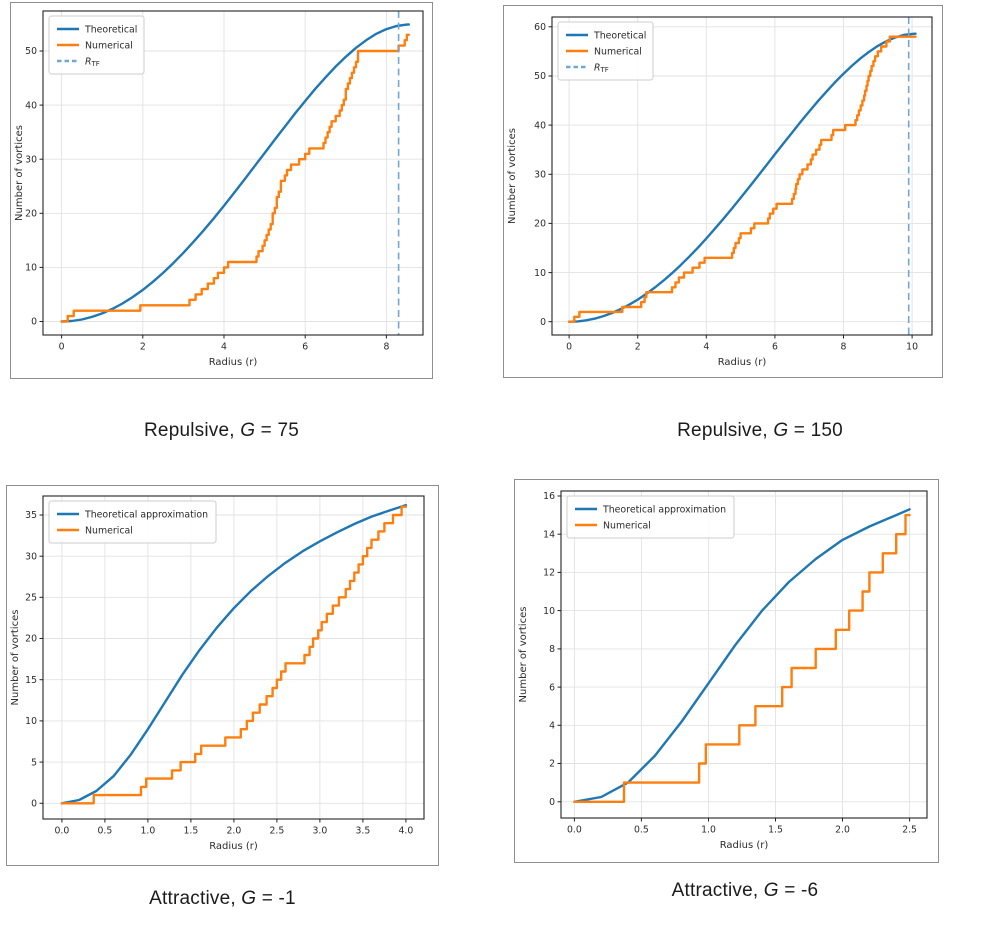 This screenshot has width=997, height=929. I want to click on svg-text: 3.5, so click(363, 831).